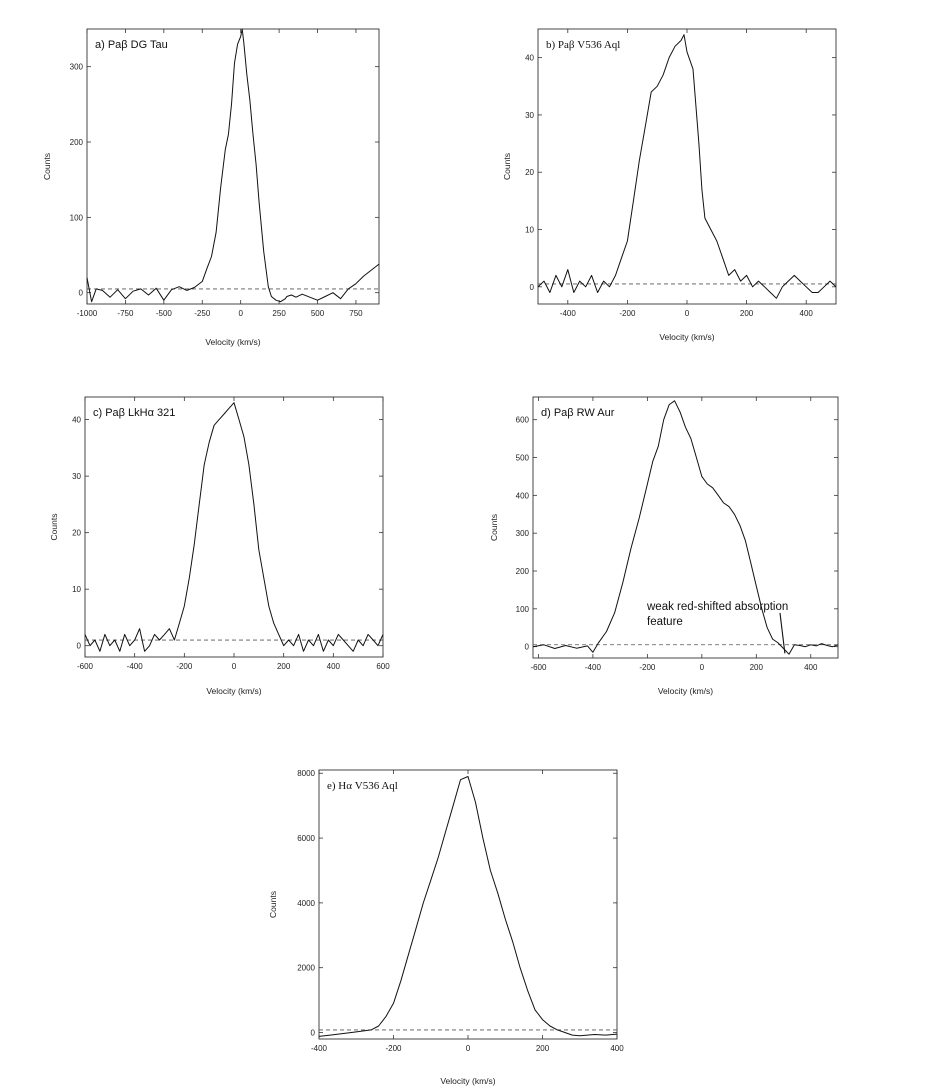  Describe the element at coordinates (131, 45) in the screenshot. I see `panel-title: a) Paβ DG Tau` at that location.